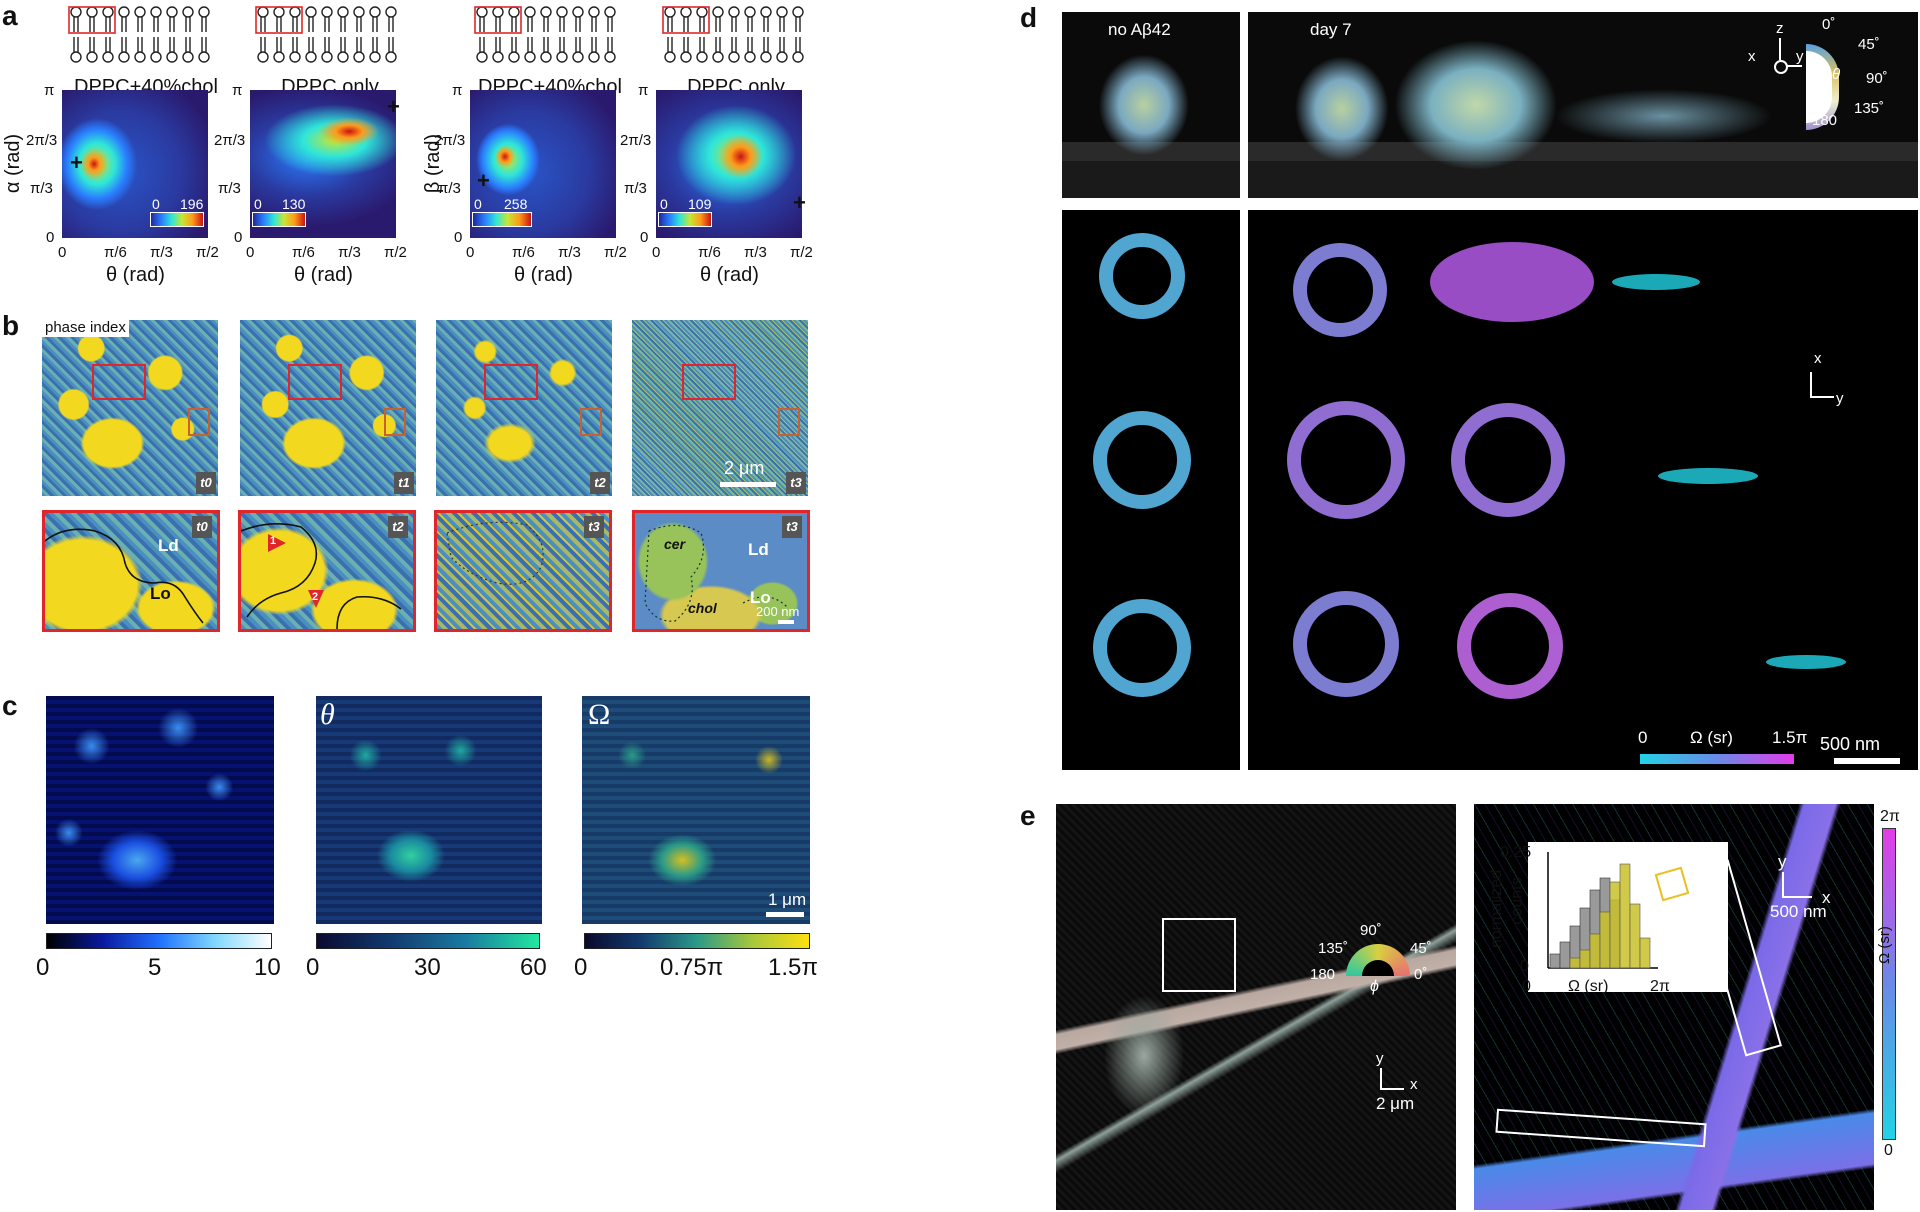 This screenshot has height=1212, width=1920. I want to click on panel-b-label: b, so click(11, 325).